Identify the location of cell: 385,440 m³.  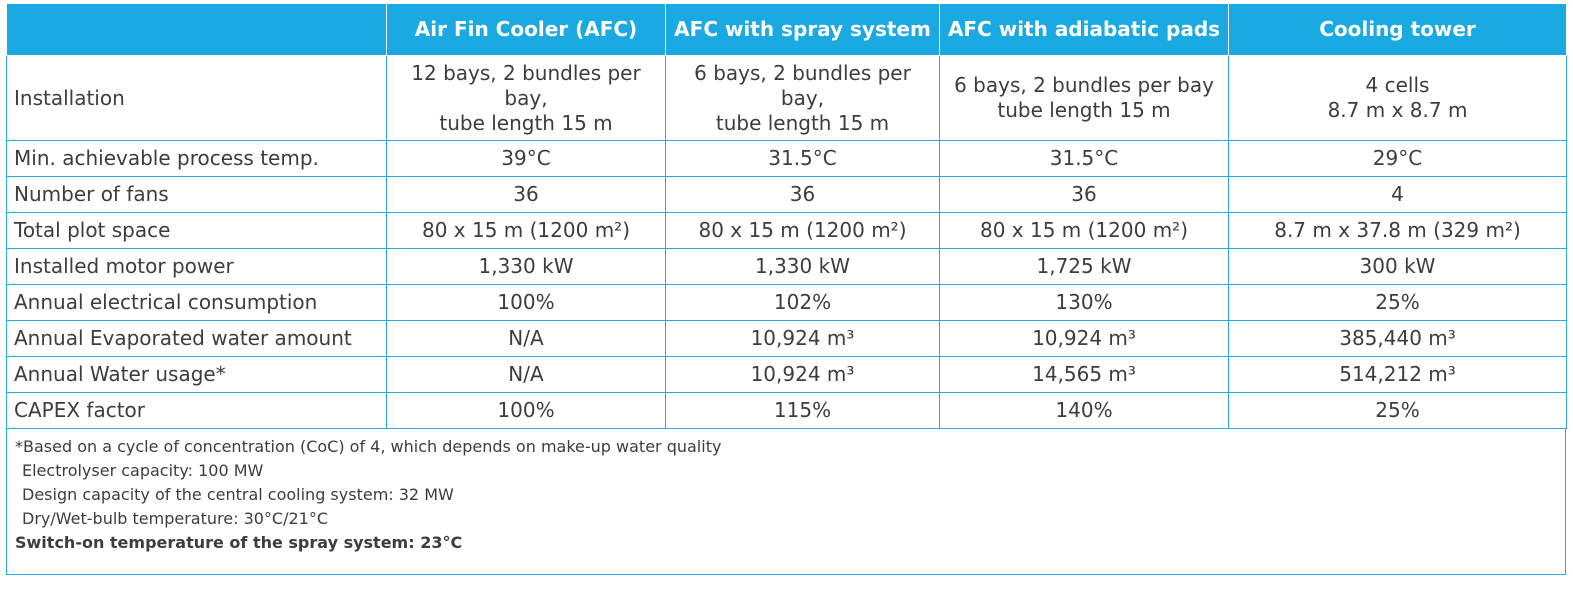
(1397, 338).